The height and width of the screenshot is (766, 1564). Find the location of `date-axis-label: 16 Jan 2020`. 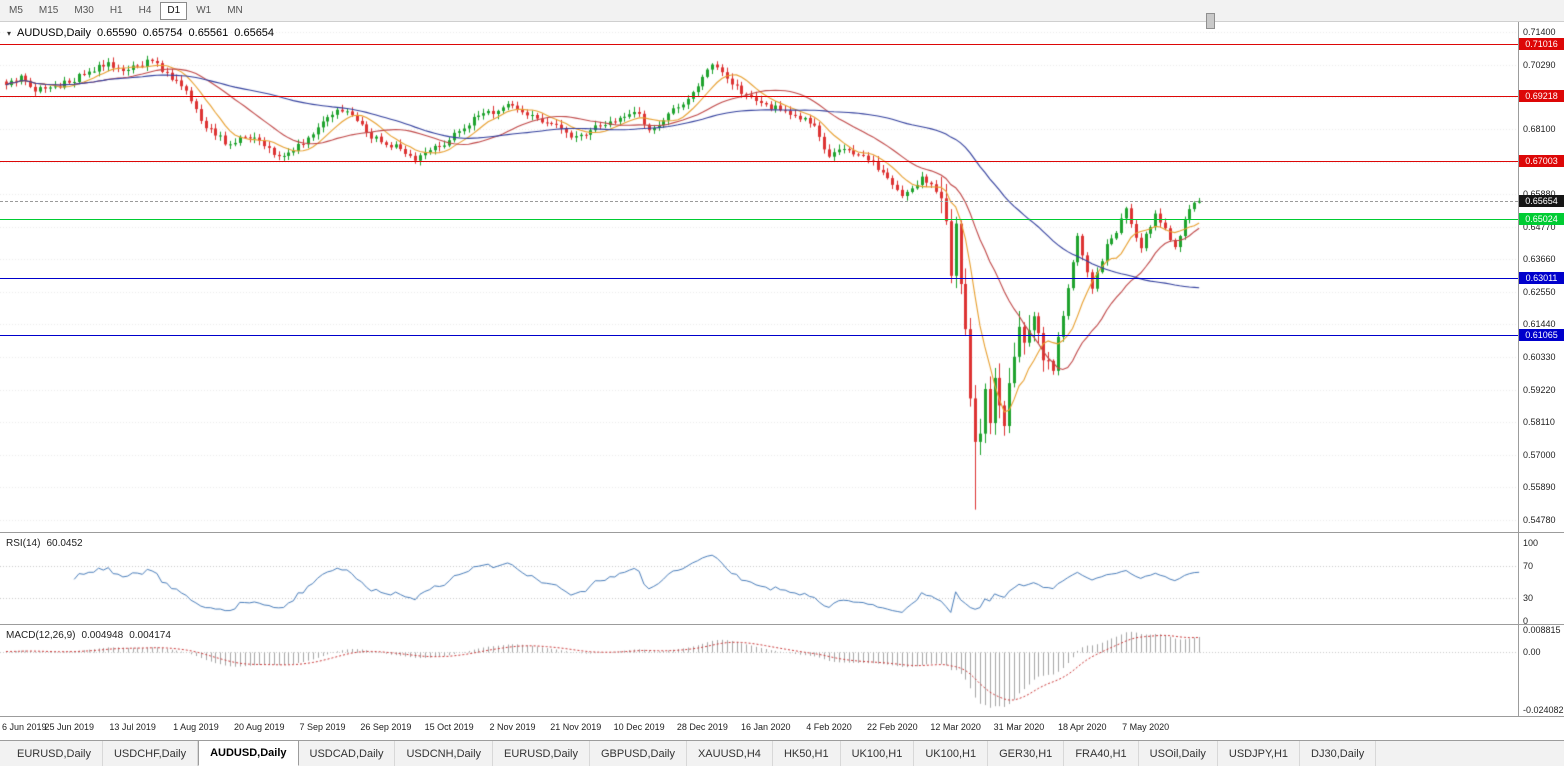

date-axis-label: 16 Jan 2020 is located at coordinates (765, 727).